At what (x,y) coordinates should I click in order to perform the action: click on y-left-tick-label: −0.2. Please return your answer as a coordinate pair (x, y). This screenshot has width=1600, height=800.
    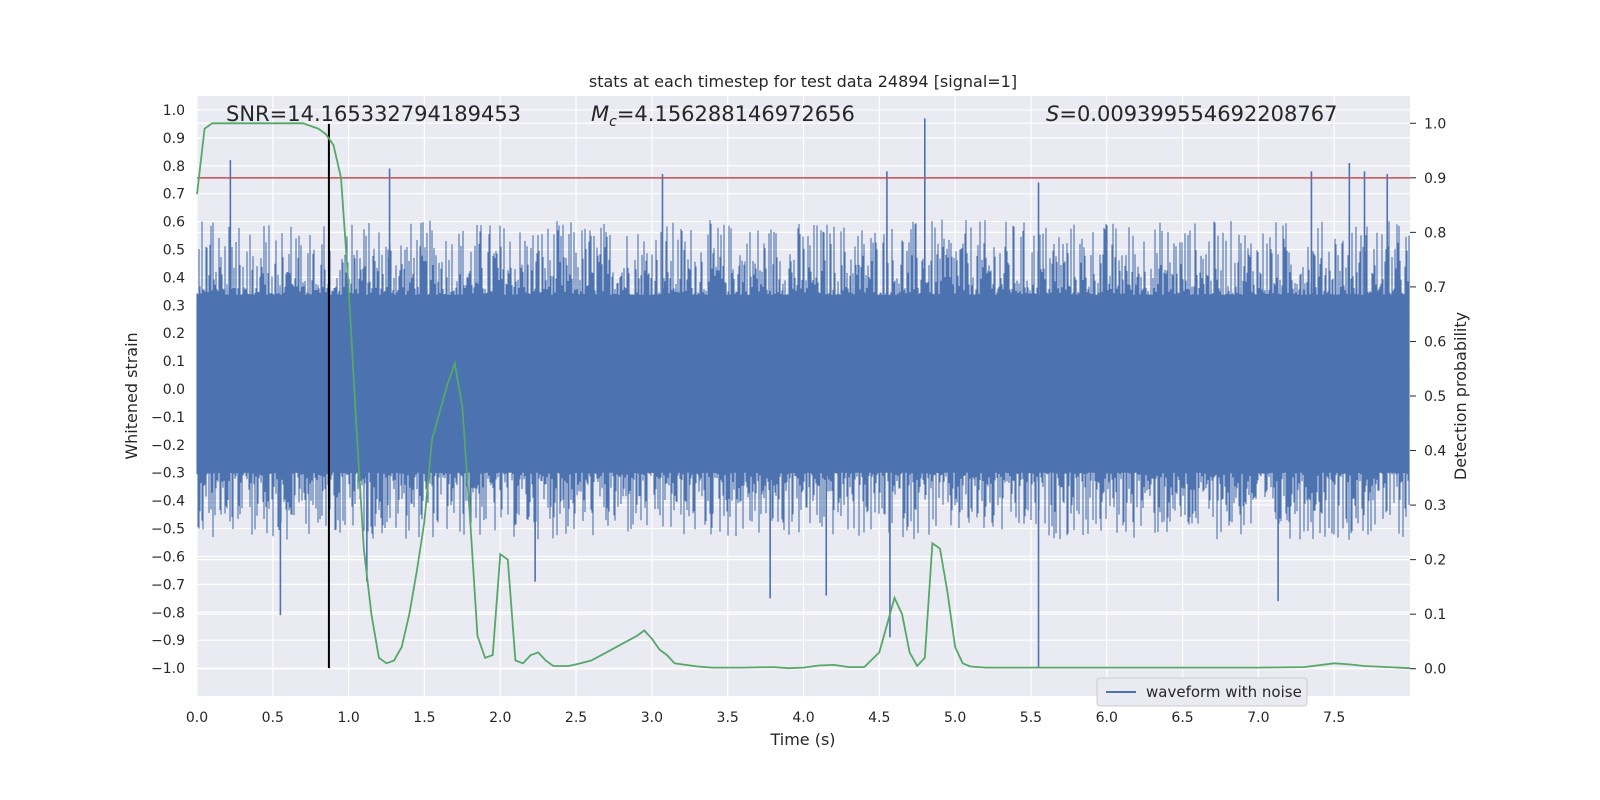
    Looking at the image, I should click on (168, 446).